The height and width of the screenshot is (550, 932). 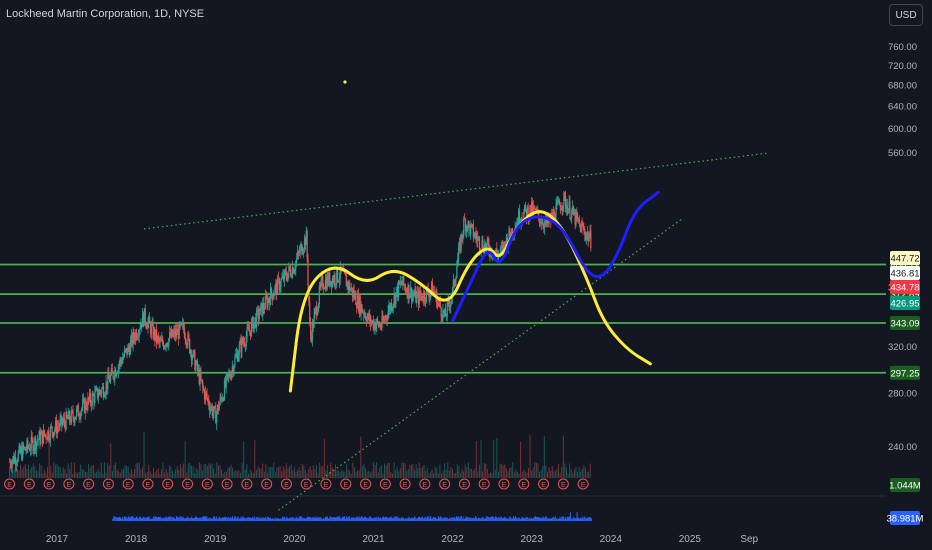 What do you see at coordinates (267, 484) in the screenshot?
I see `earnings-marker` at bounding box center [267, 484].